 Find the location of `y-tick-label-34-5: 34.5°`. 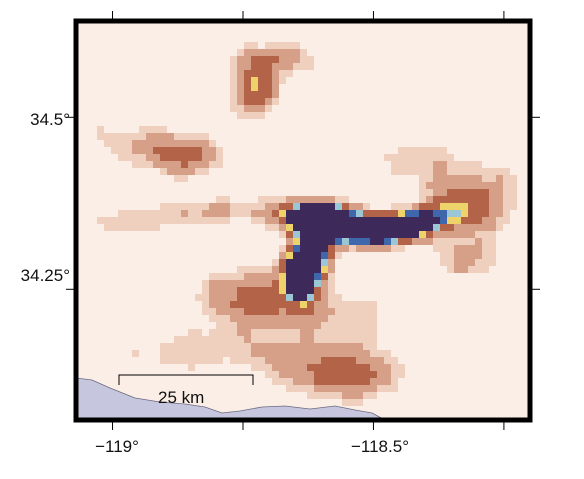

y-tick-label-34-5: 34.5° is located at coordinates (50, 119).